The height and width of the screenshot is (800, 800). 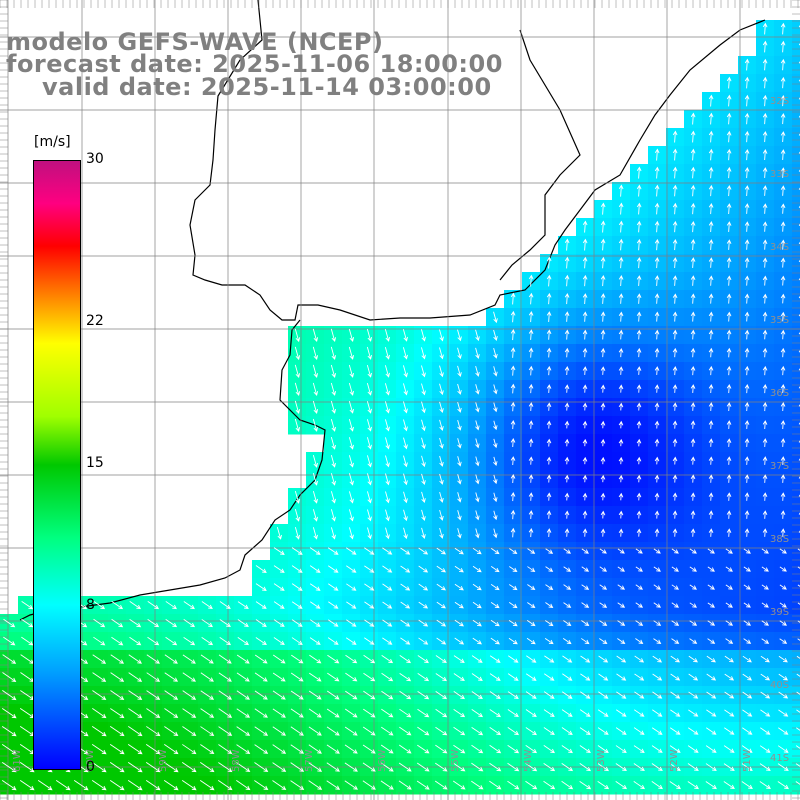 I want to click on model-title: modelo GEFS-WAVE (NCEP), so click(x=195, y=42).